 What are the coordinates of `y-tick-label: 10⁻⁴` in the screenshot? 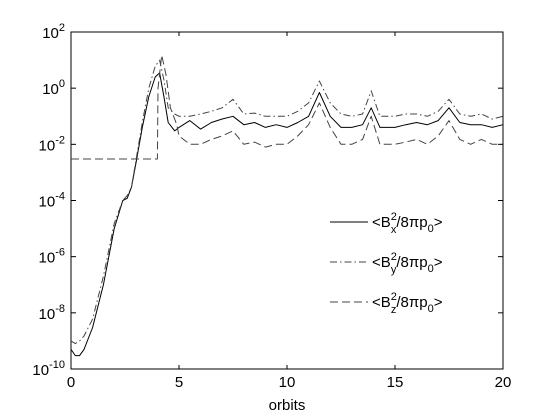 It's located at (52, 201).